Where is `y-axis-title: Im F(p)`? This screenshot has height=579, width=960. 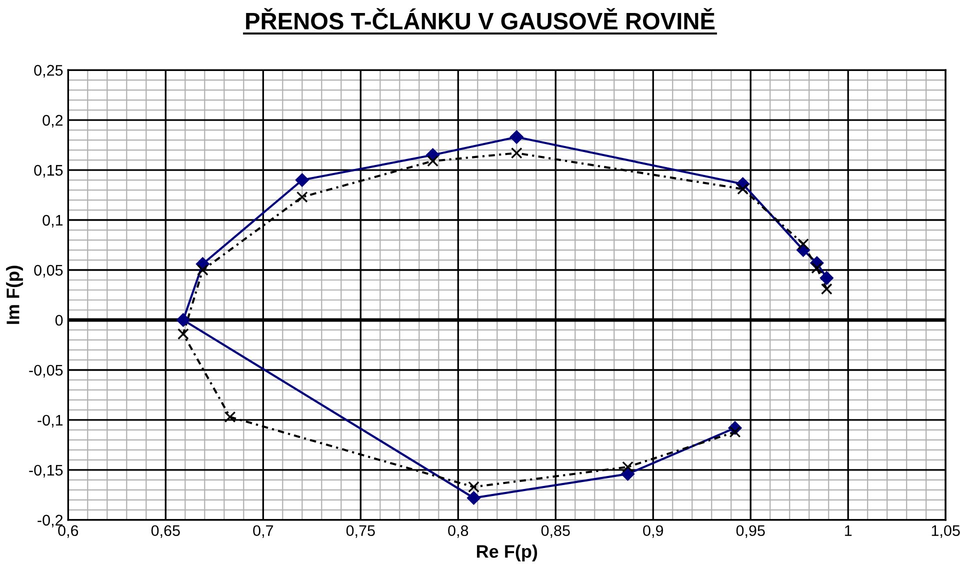
y-axis-title: Im F(p) is located at coordinates (14, 295).